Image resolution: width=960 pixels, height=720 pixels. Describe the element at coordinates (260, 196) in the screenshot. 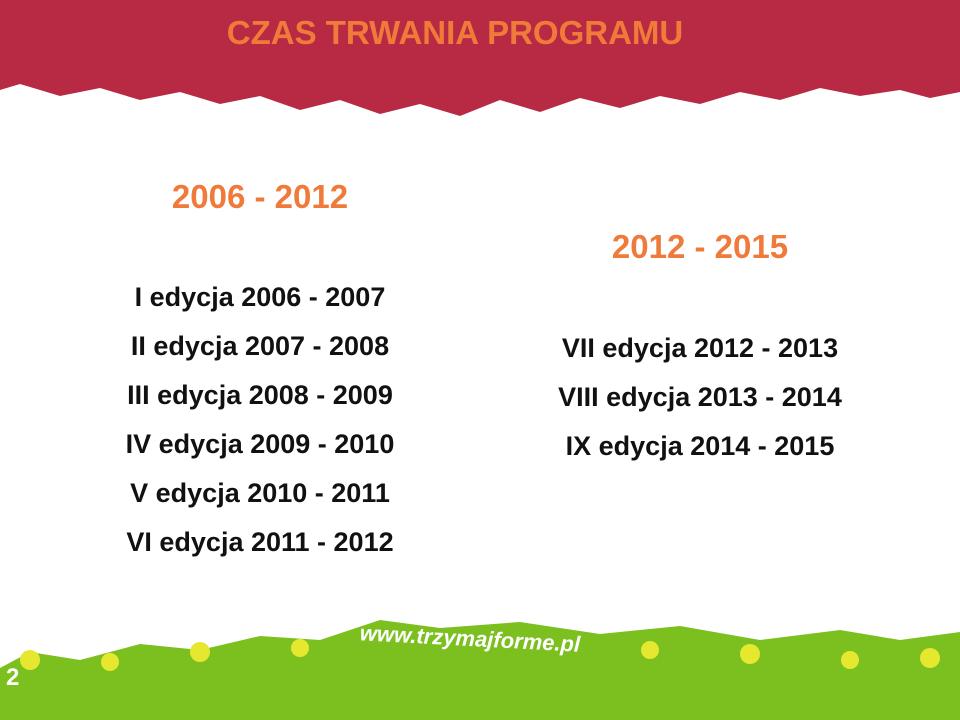

I see `left-heading: 2006 - 2012` at that location.